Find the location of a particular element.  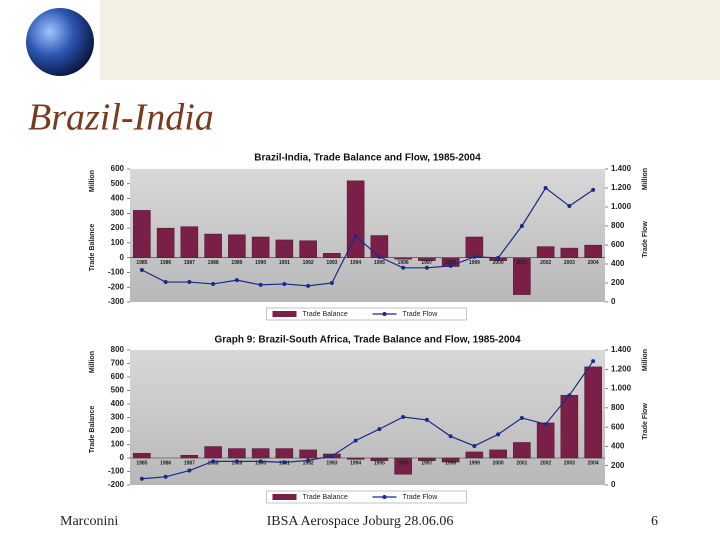

x-tick-label: 1986 is located at coordinates (165, 263).